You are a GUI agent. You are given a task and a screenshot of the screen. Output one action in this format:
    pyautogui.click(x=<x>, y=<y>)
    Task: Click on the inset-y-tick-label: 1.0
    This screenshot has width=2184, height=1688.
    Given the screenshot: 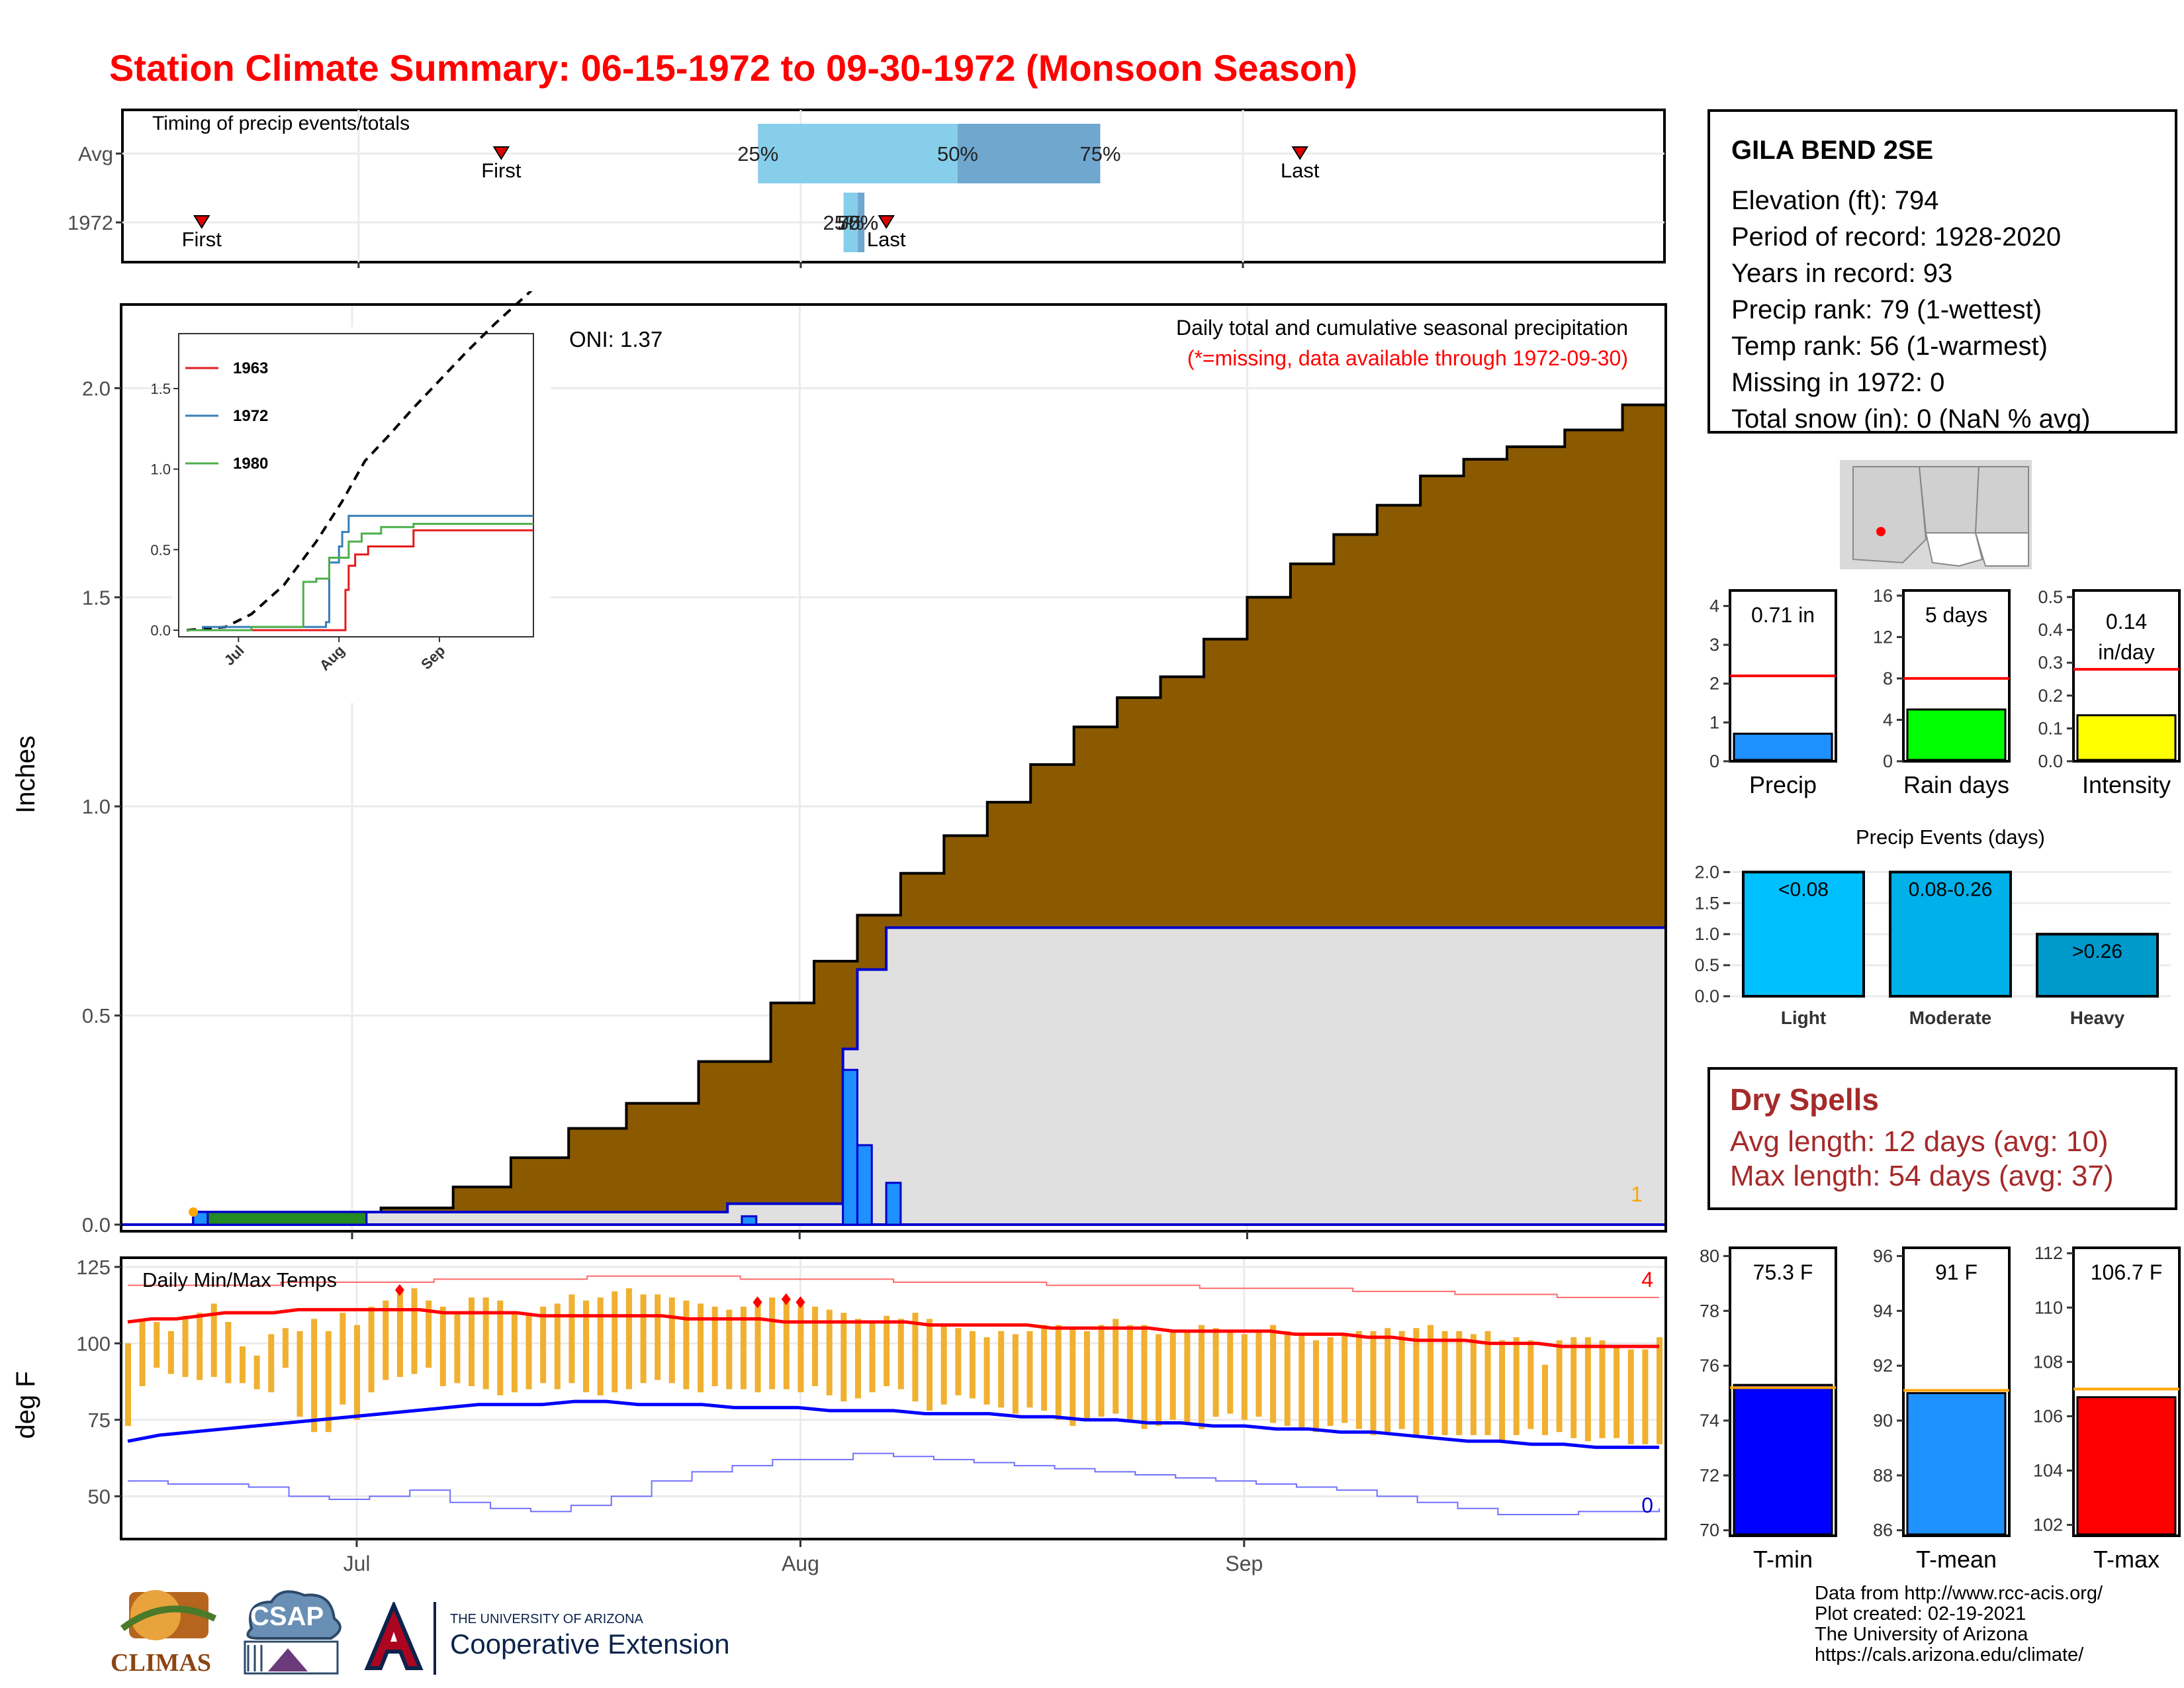 What is the action you would take?
    pyautogui.click(x=160, y=469)
    